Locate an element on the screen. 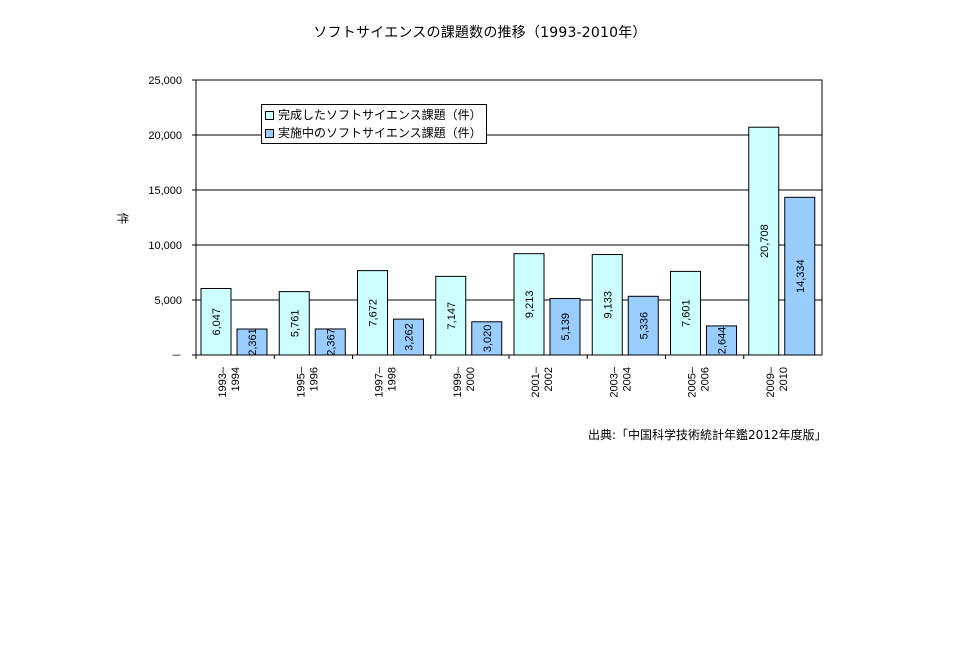  legend-swatch-ongoing is located at coordinates (269, 133).